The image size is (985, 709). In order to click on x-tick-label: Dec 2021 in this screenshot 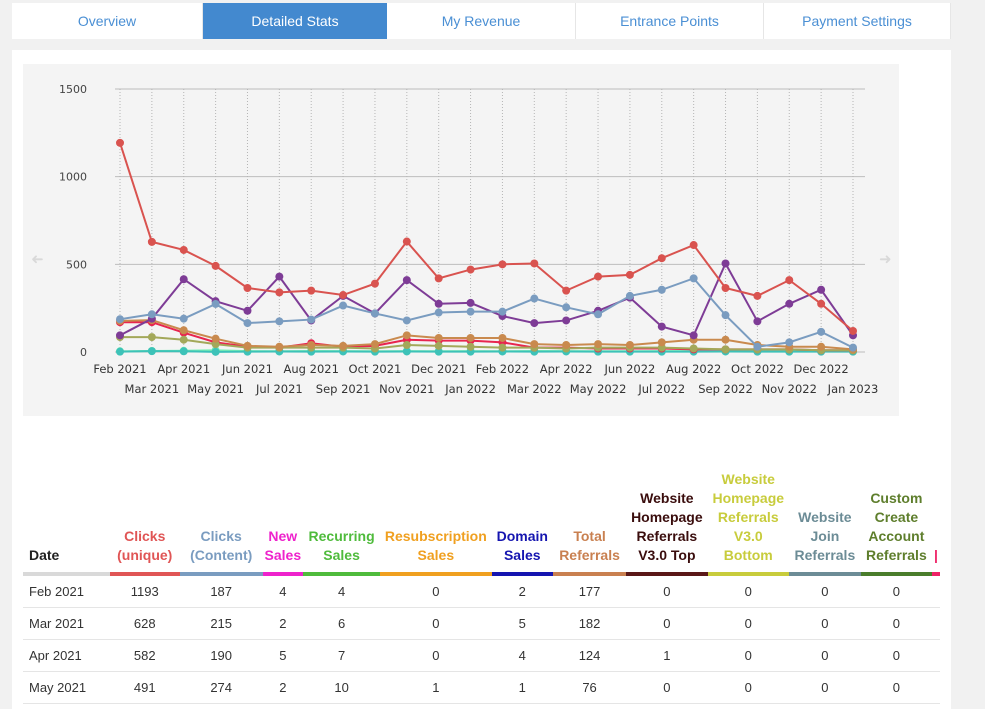, I will do `click(438, 369)`.